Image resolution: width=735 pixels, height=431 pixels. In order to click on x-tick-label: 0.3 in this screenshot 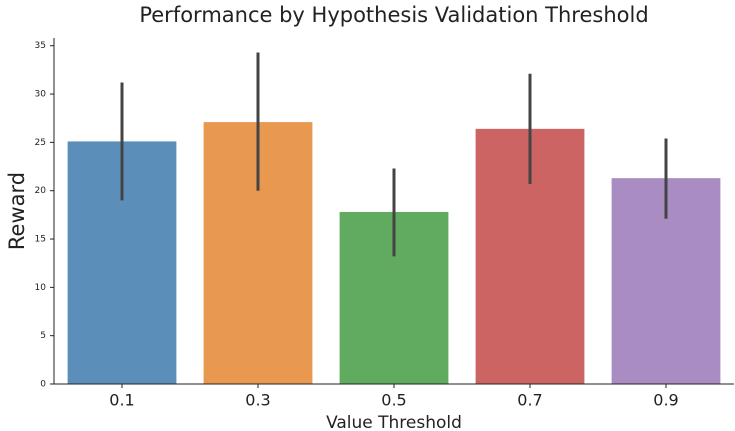, I will do `click(257, 400)`.